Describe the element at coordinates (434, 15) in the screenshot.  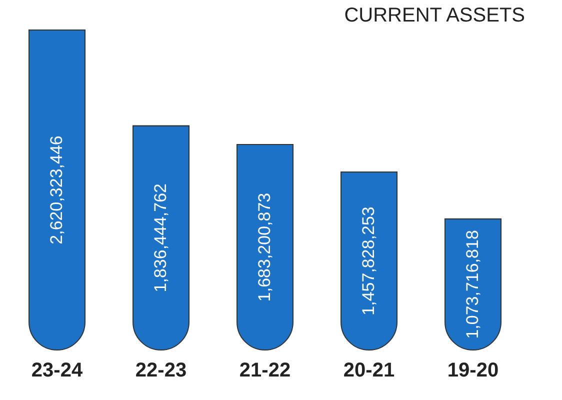
I see `chart-title: CURRENT ASSETS` at that location.